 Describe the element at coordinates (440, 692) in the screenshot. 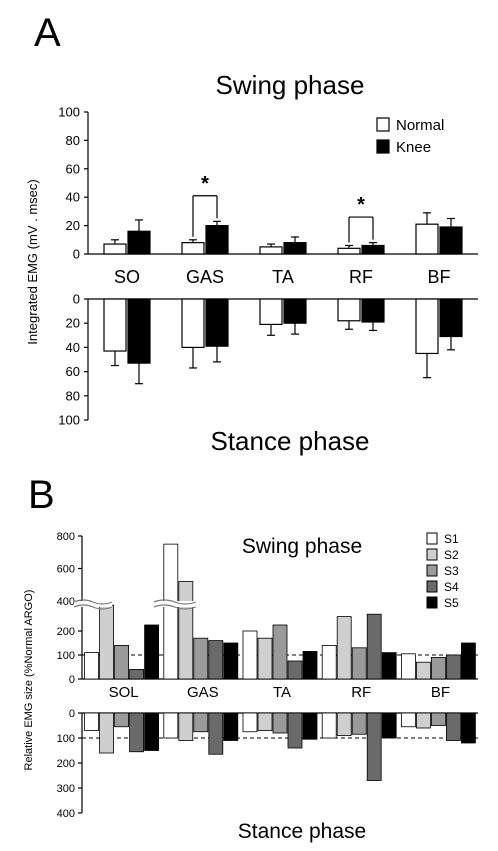

I see `panel-b-category-label: BF` at that location.